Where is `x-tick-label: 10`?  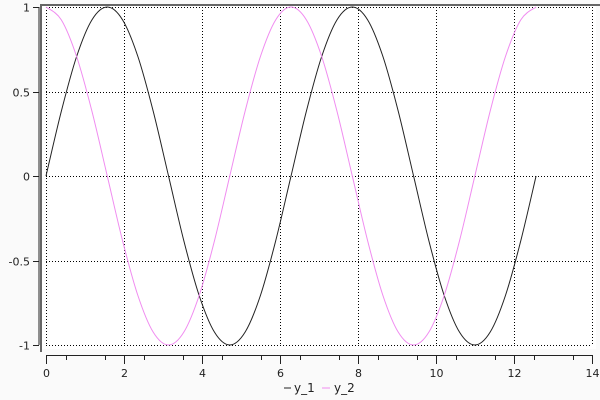
x-tick-label: 10 is located at coordinates (437, 373).